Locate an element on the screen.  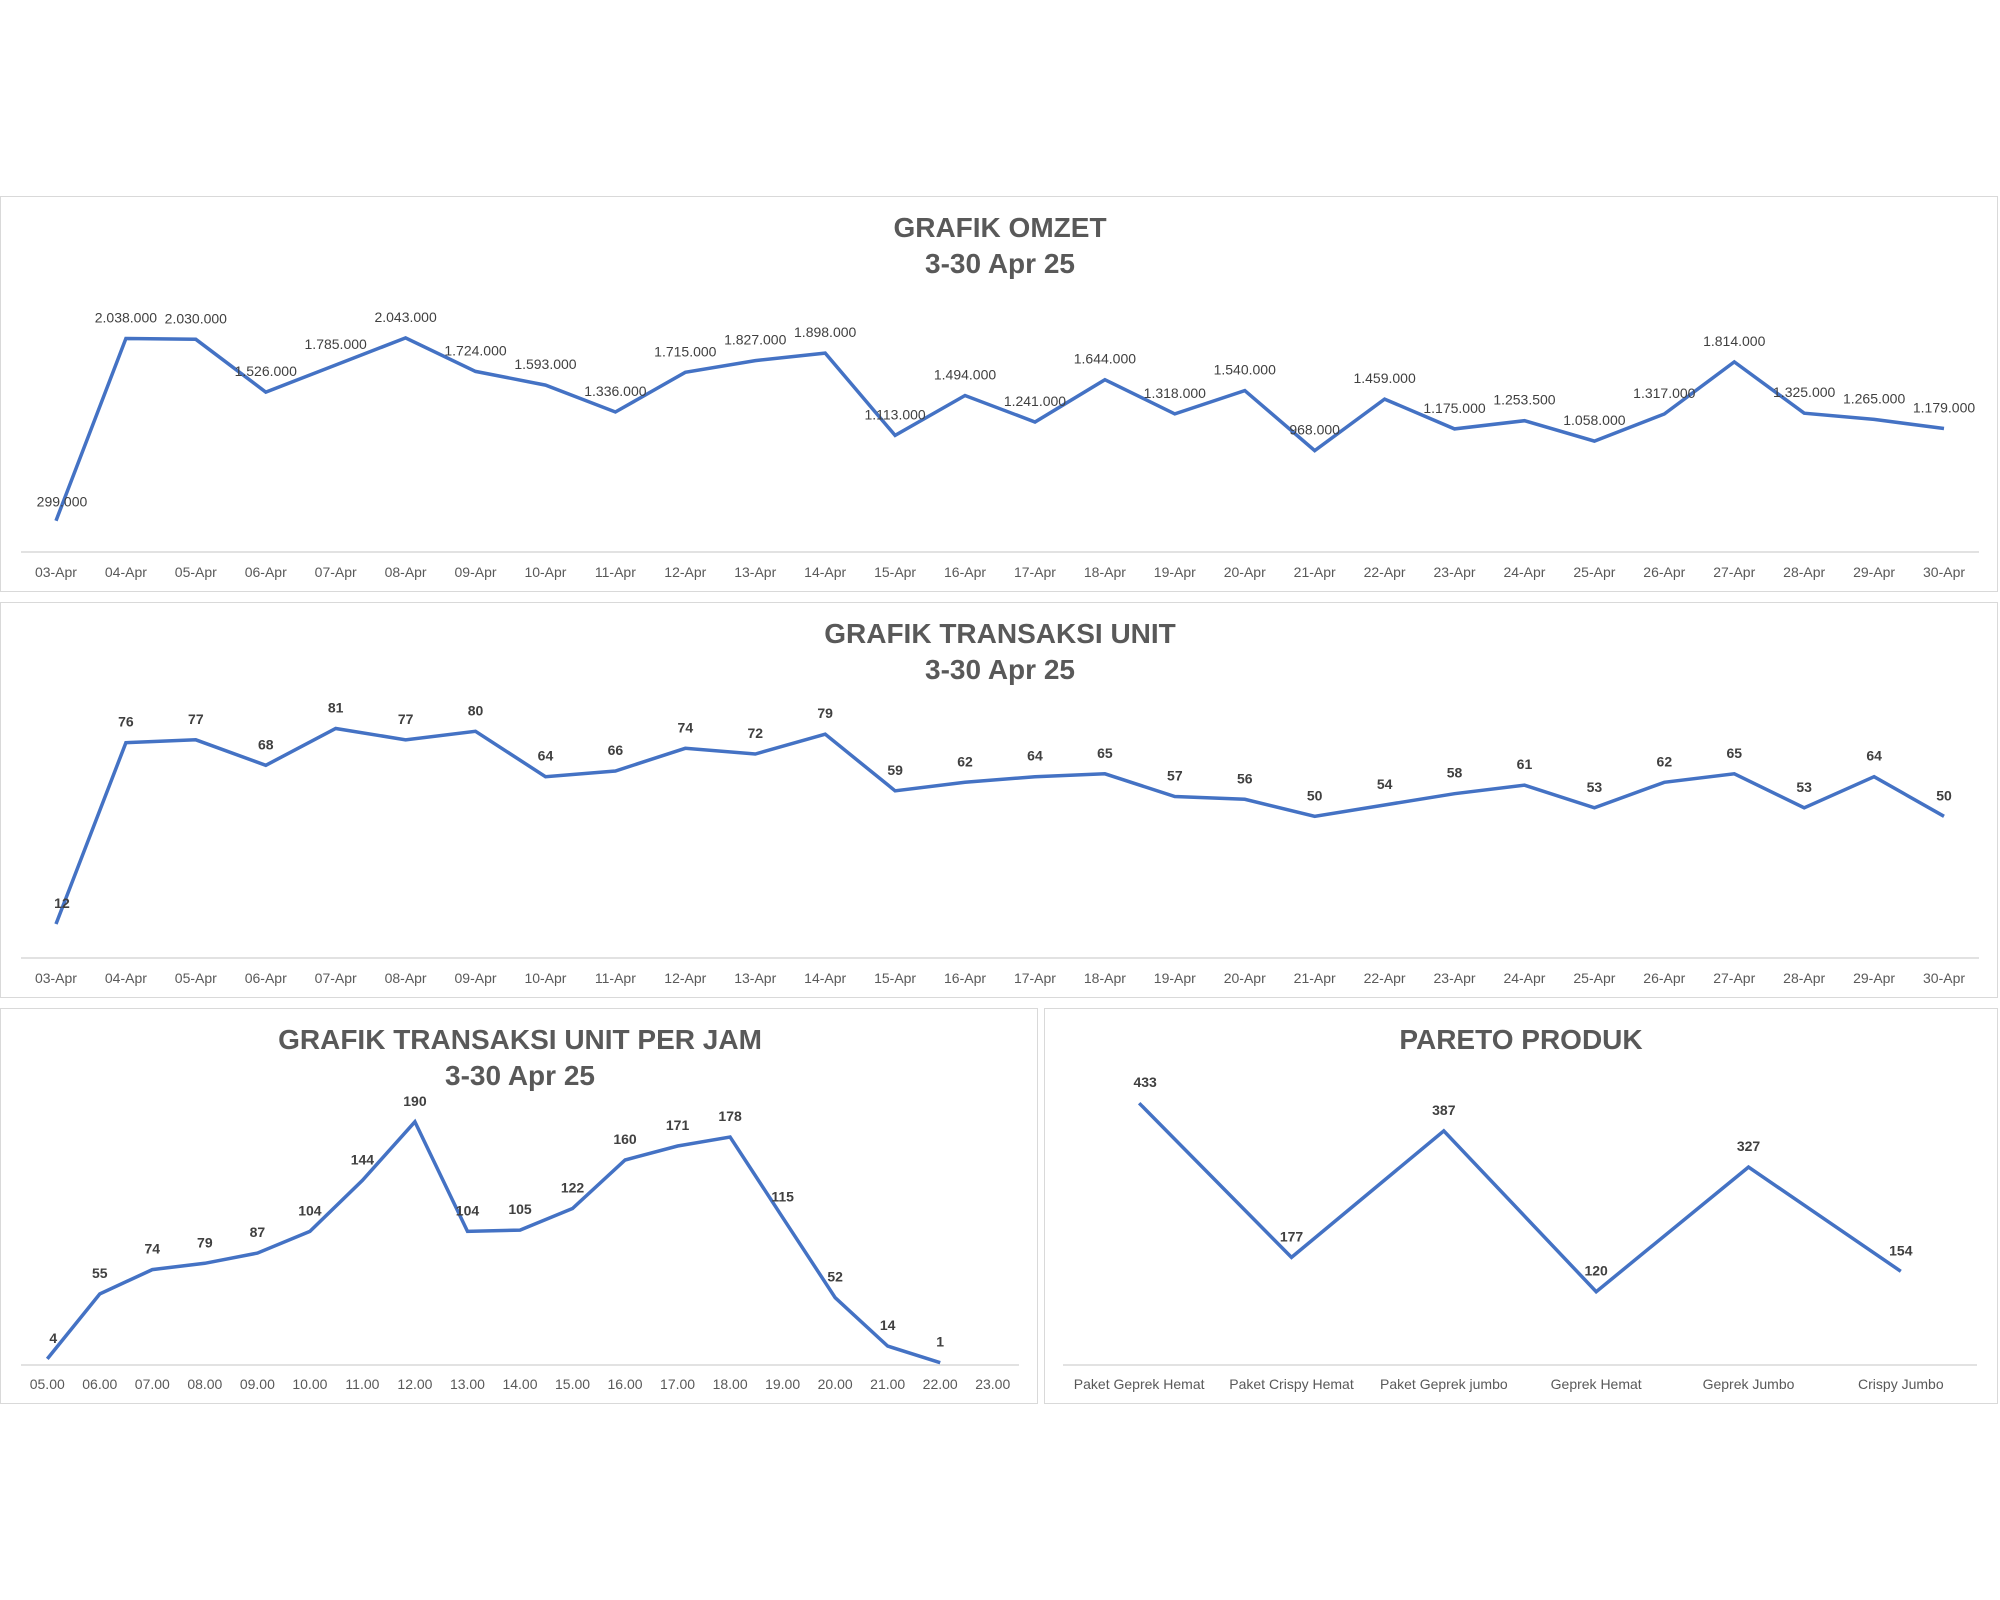
data-label: 66 is located at coordinates (616, 750).